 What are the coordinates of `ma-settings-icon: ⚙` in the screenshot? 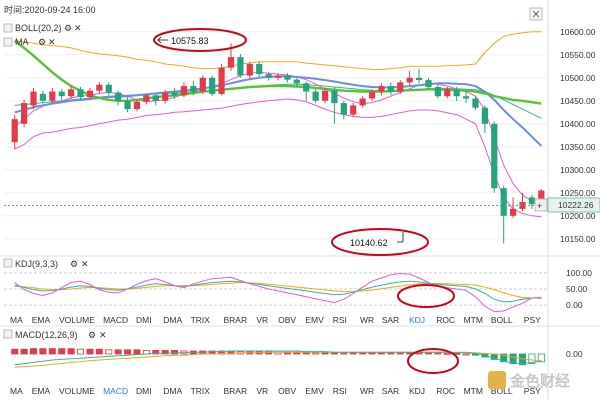 It's located at (42, 42).